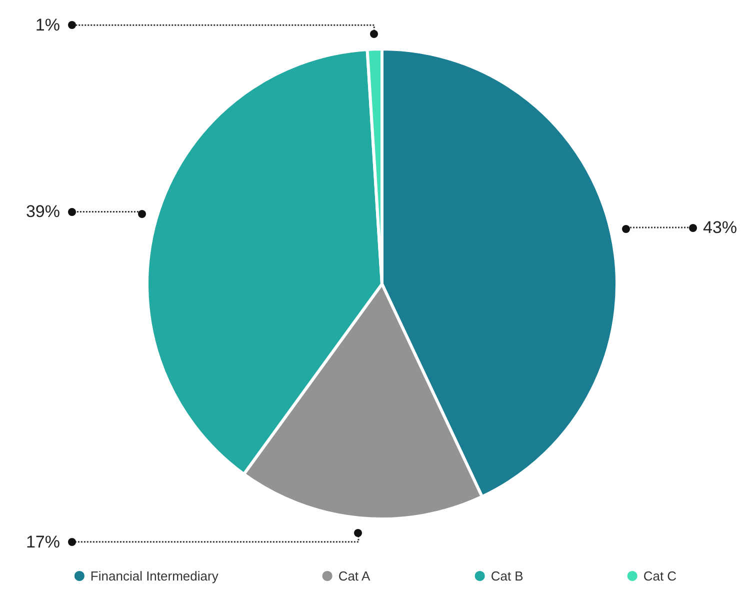 Image resolution: width=749 pixels, height=592 pixels. Describe the element at coordinates (507, 576) in the screenshot. I see `legend-label: Cat B` at that location.